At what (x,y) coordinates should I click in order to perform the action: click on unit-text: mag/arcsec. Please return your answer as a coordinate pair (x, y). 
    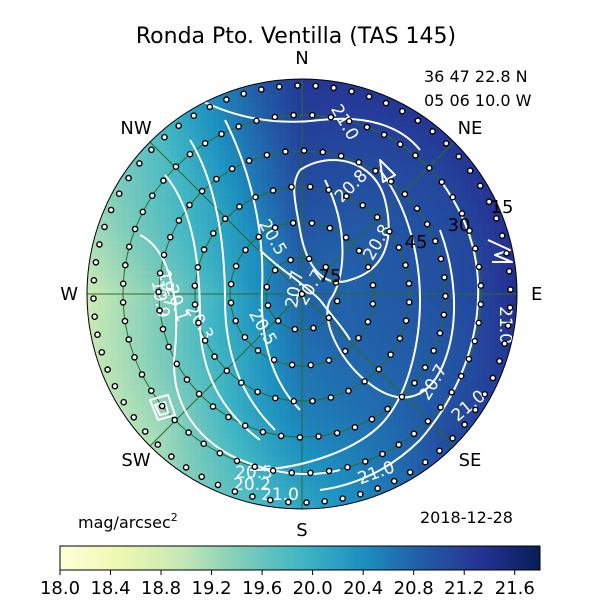
    Looking at the image, I should click on (124, 522).